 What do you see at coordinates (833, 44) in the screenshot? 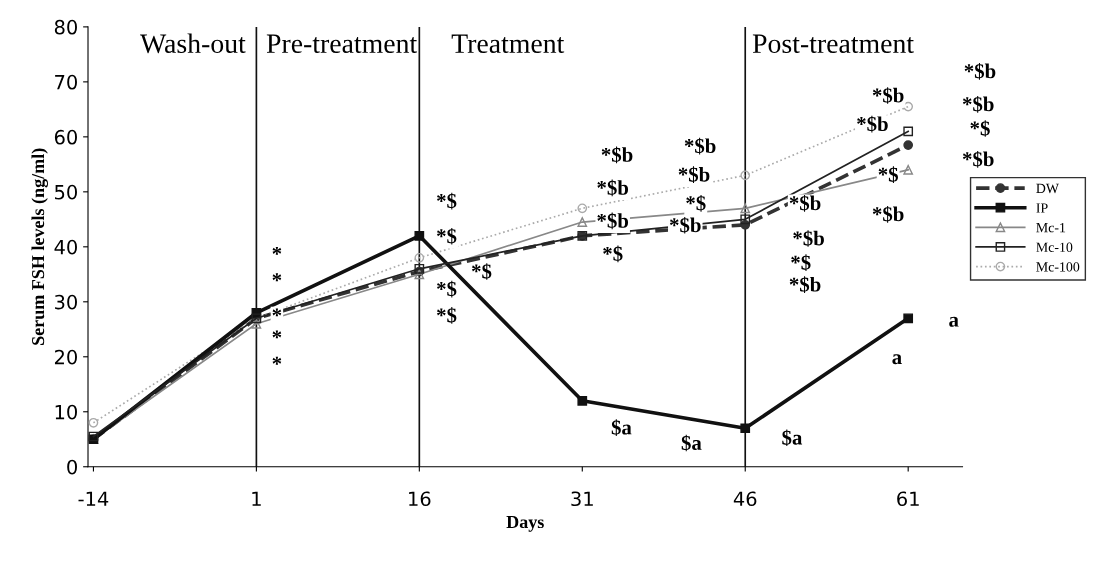
I see `annotation: Post-treatment` at bounding box center [833, 44].